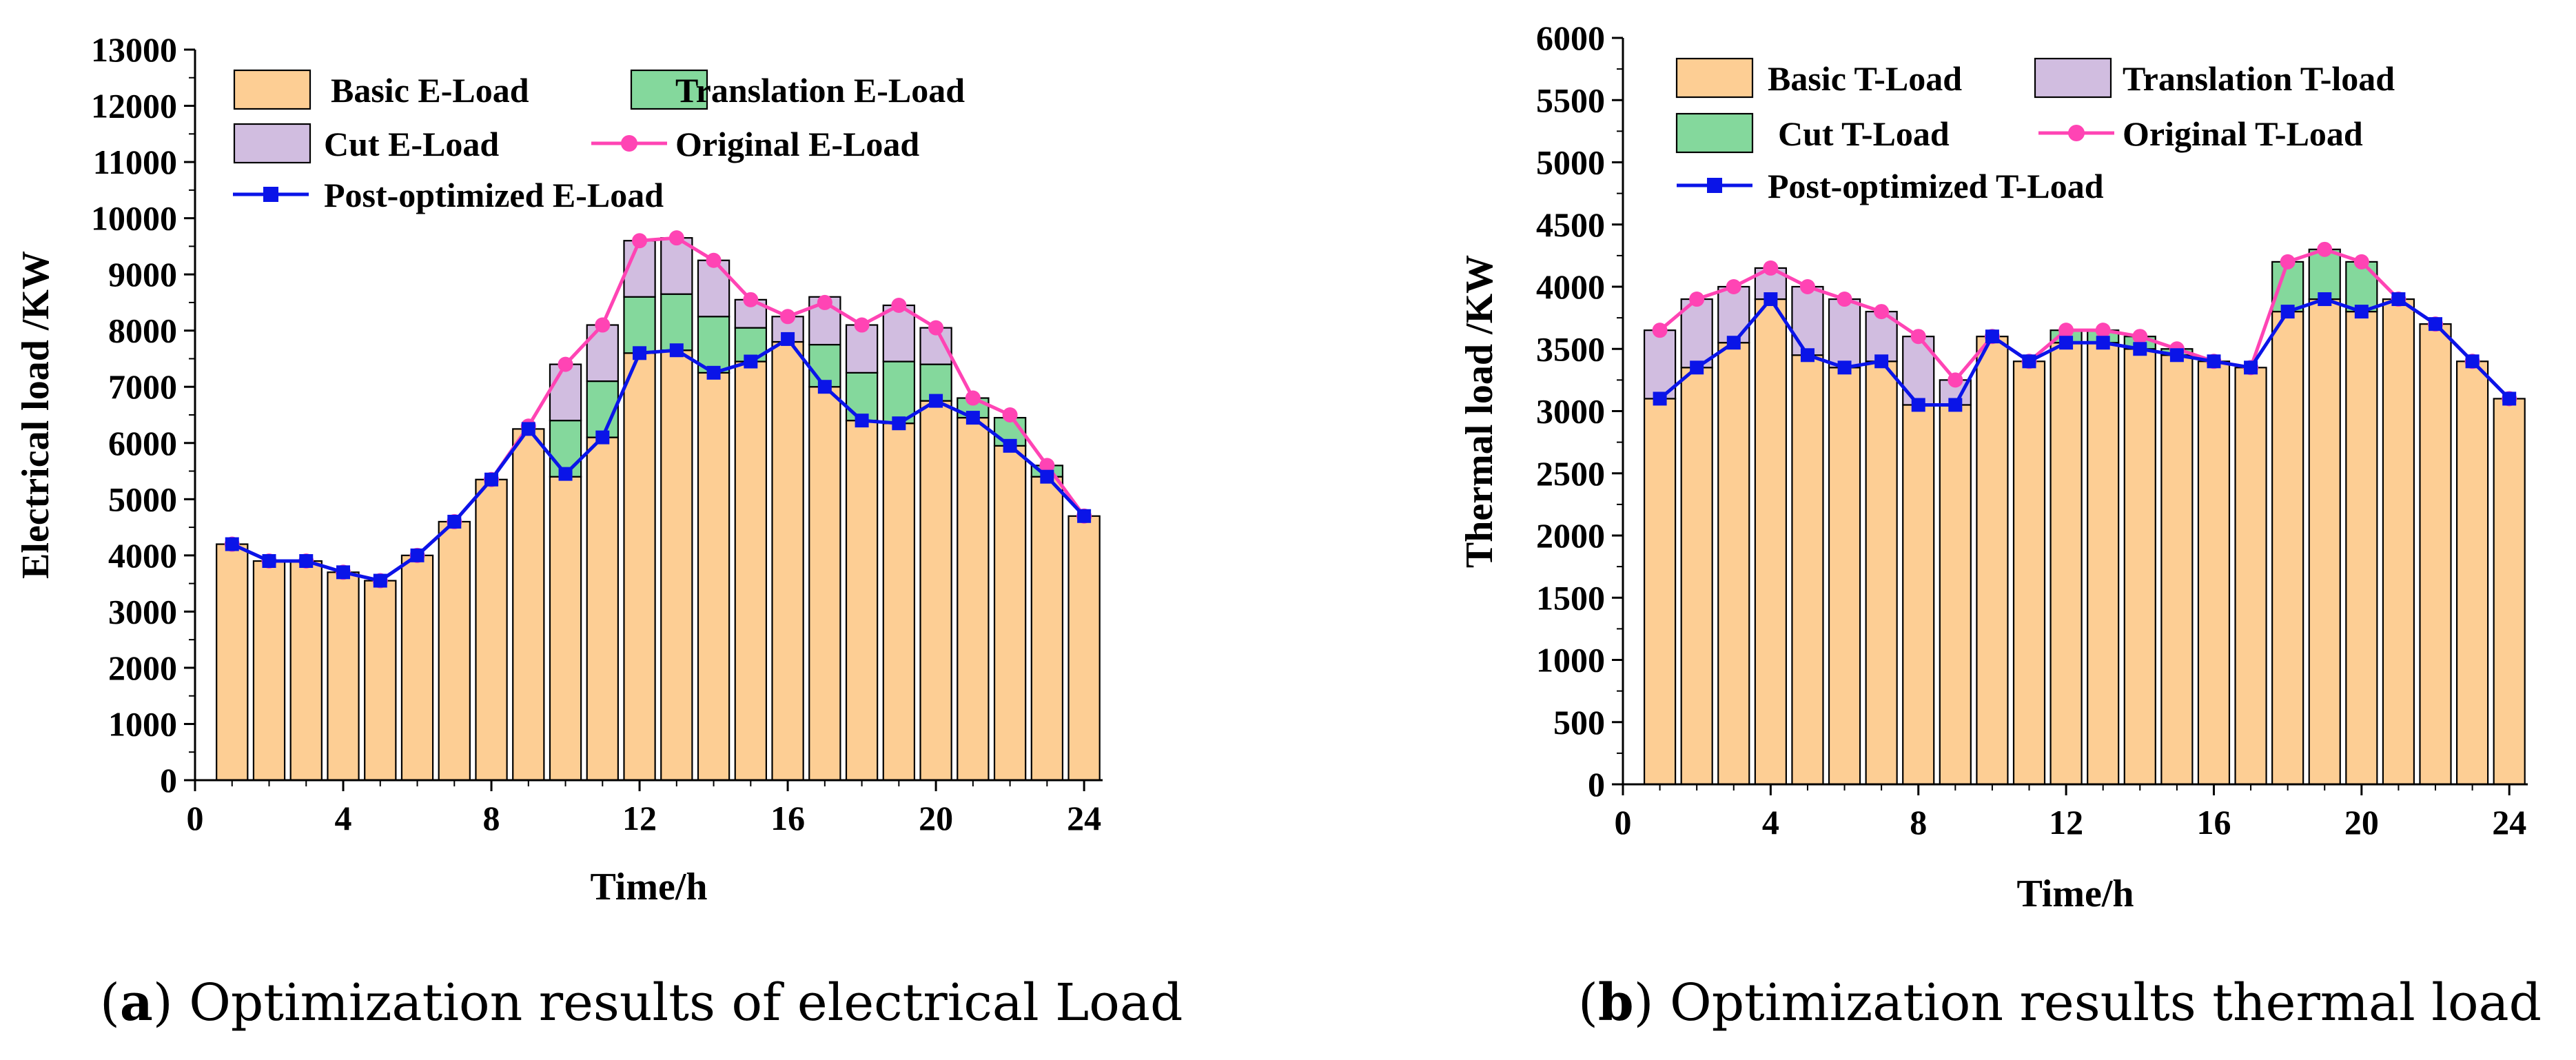 This screenshot has width=2576, height=1060. Describe the element at coordinates (142, 668) in the screenshot. I see `y-tick-label-2000: 2000` at that location.